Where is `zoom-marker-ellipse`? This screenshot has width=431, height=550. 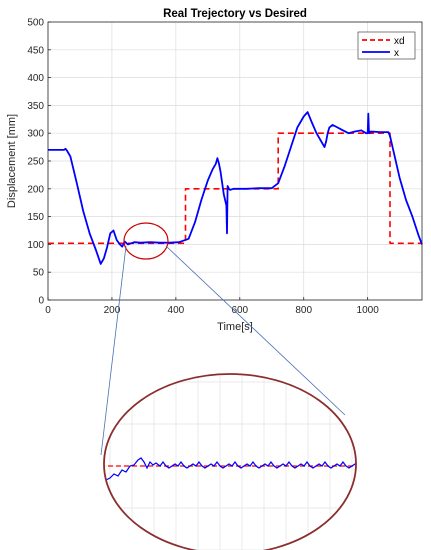 zoom-marker-ellipse is located at coordinates (146, 241).